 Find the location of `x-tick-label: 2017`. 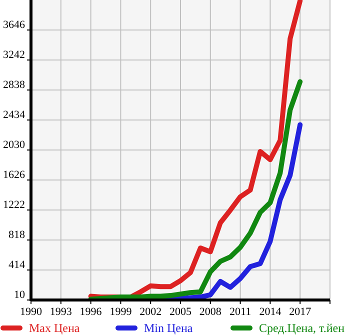

x-tick-label: 2017 is located at coordinates (300, 312).